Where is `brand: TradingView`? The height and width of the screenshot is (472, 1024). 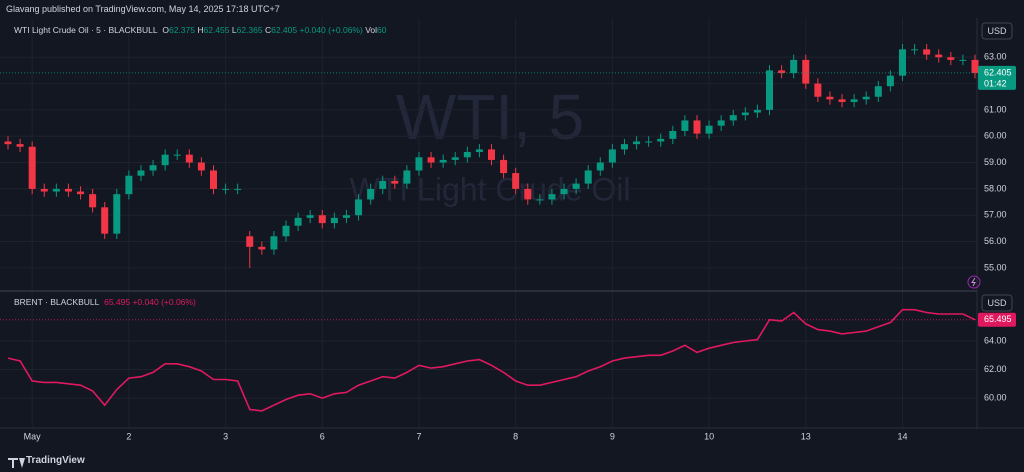
brand: TradingView is located at coordinates (55, 460).